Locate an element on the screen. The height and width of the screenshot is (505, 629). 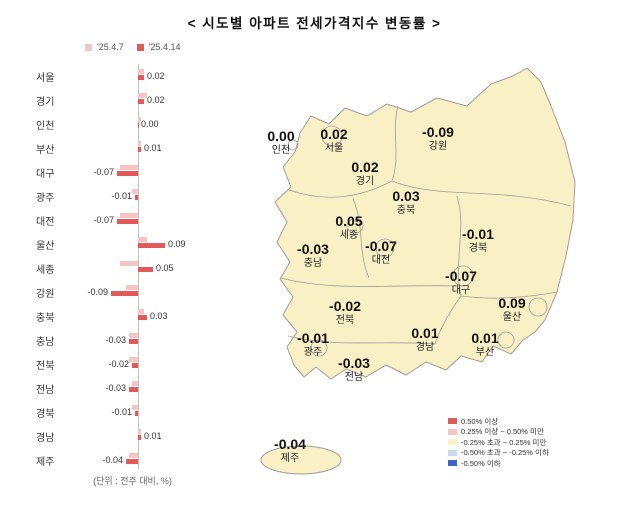
map-value: -0.03 is located at coordinates (354, 363).